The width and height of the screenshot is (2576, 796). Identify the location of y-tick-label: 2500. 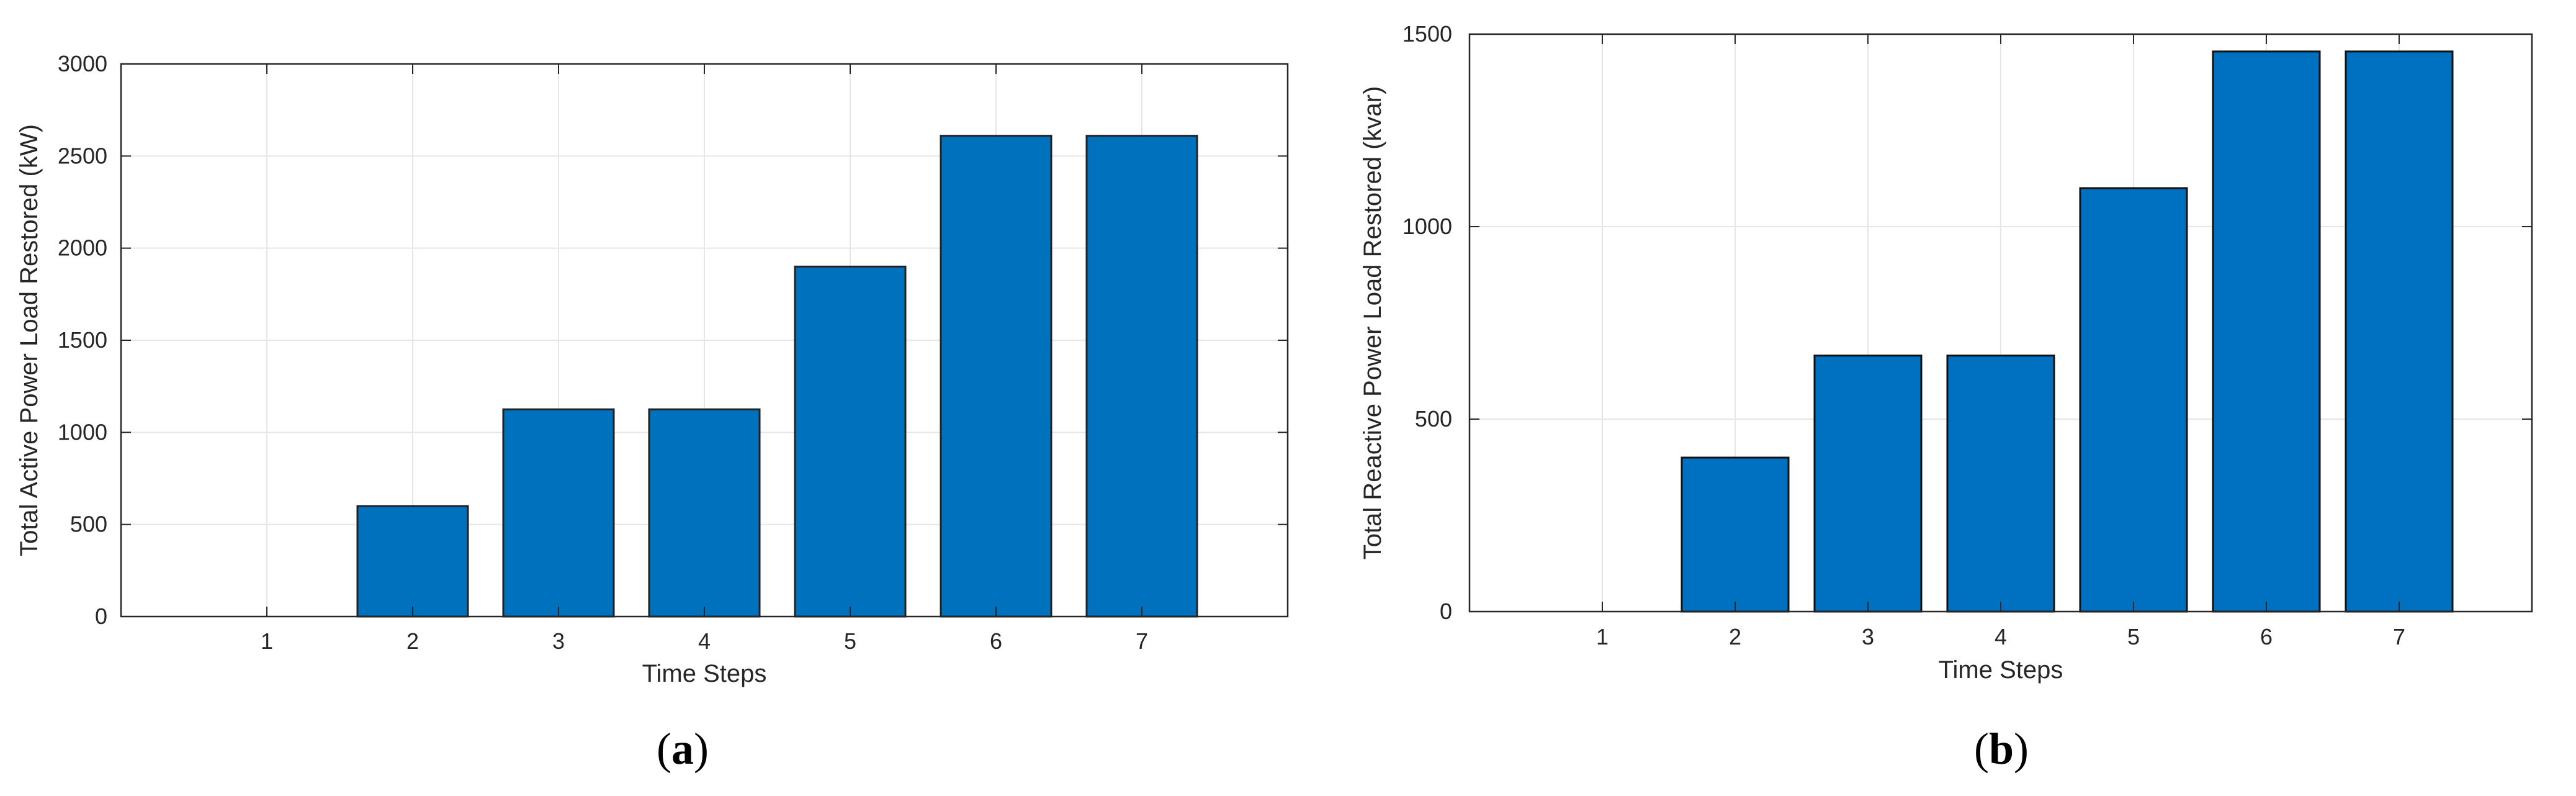
(82, 155).